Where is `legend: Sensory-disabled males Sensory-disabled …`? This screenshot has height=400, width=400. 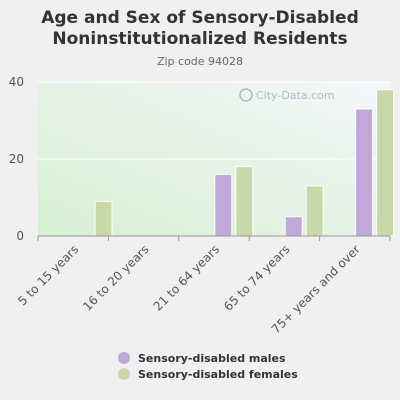 legend: Sensory-disabled males Sensory-disabled … is located at coordinates (208, 366).